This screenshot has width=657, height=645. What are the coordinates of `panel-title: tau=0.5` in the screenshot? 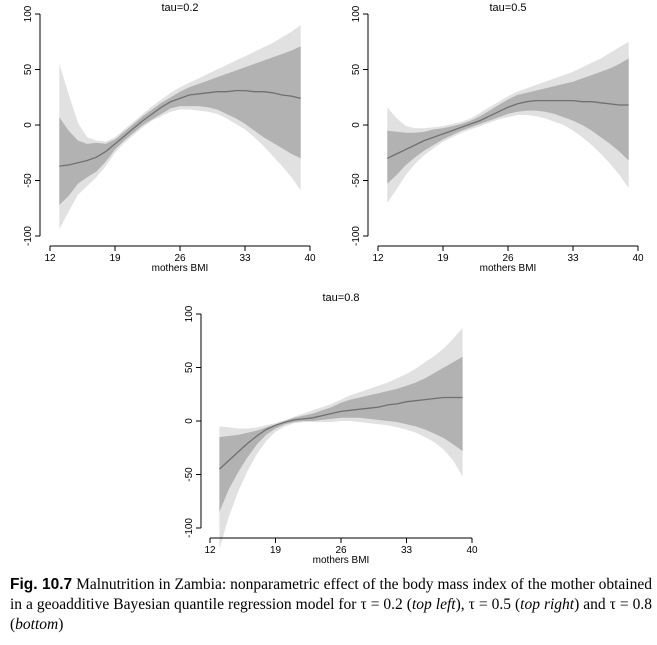 It's located at (507, 8).